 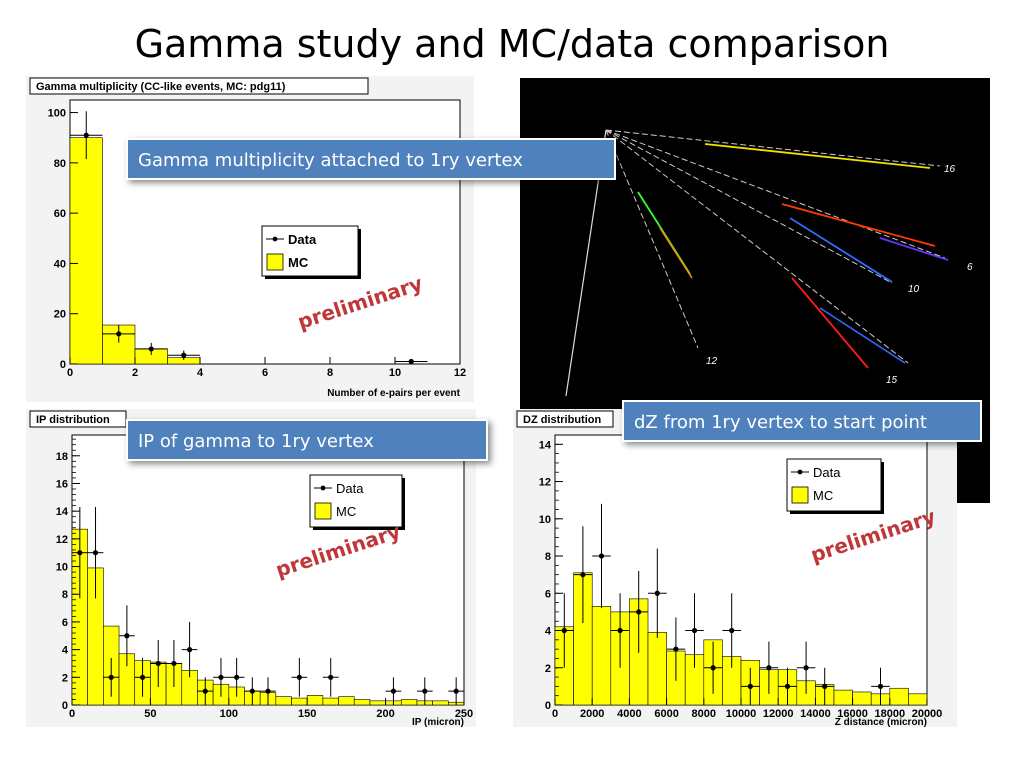 What do you see at coordinates (548, 632) in the screenshot?
I see `dz-y-tick-label: 4` at bounding box center [548, 632].